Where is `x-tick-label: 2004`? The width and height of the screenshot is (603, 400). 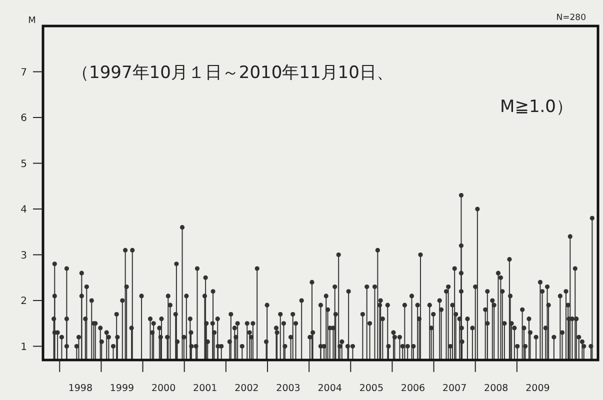 x-tick-label: 2004 is located at coordinates (330, 388).